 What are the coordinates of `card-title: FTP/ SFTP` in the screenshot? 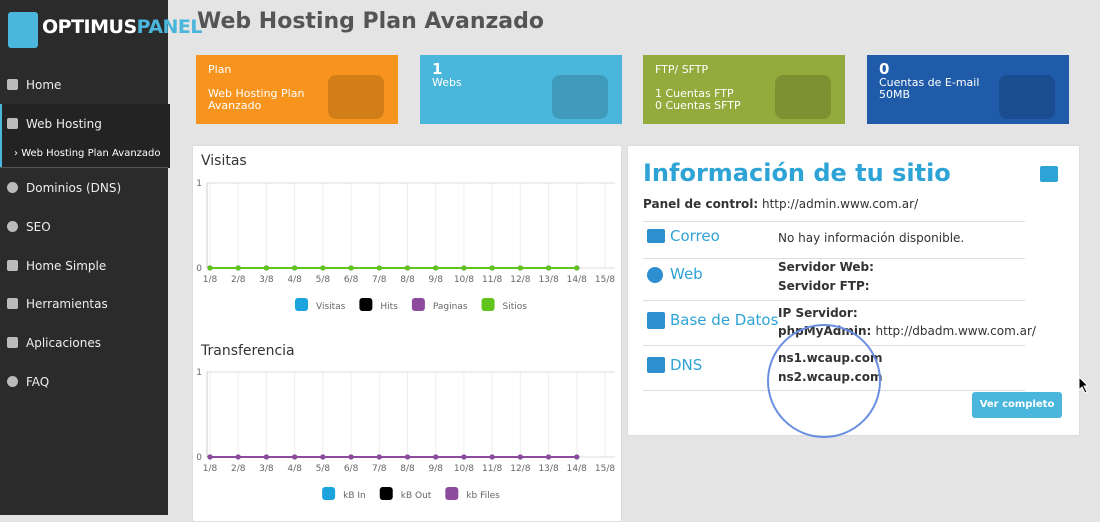 It's located at (682, 69).